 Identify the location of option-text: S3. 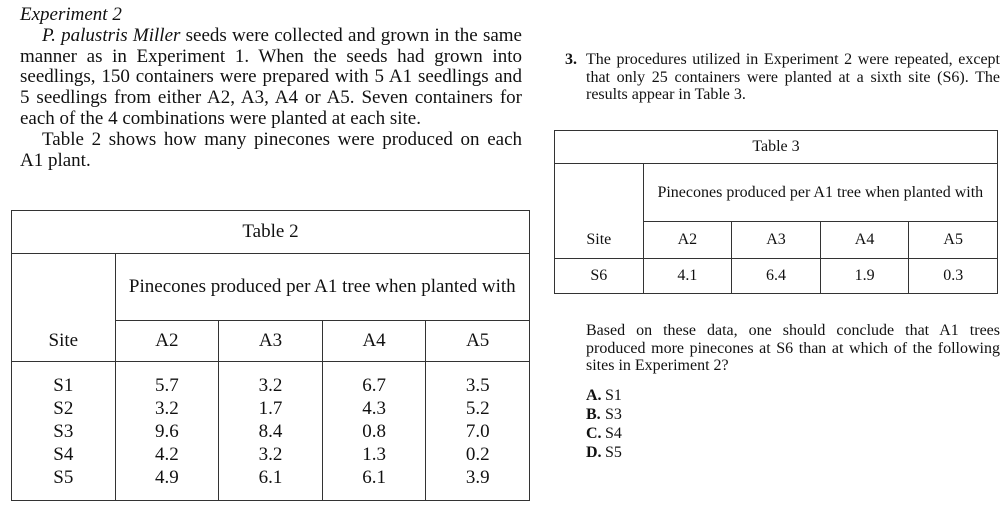
(613, 414).